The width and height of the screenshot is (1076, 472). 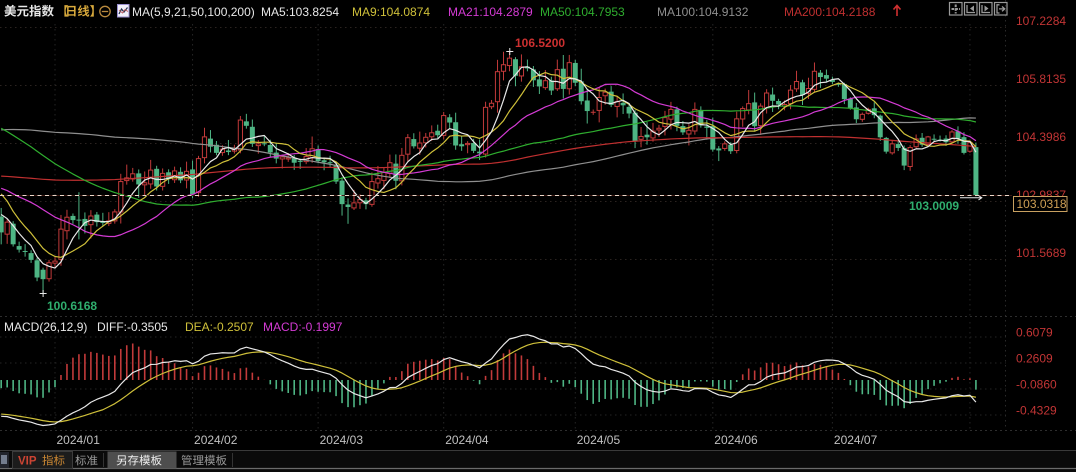 What do you see at coordinates (830, 12) in the screenshot?
I see `svg-text: MA200:104.2188` at bounding box center [830, 12].